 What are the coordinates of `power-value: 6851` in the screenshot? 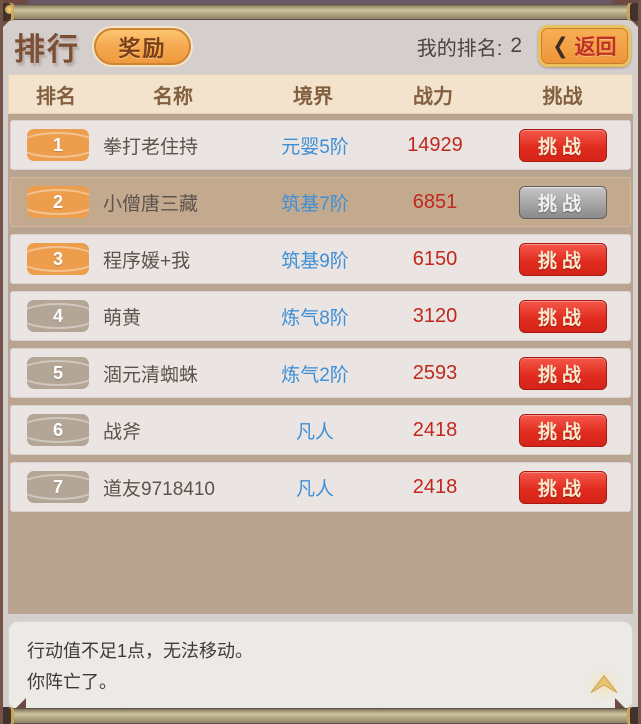 It's located at (435, 201).